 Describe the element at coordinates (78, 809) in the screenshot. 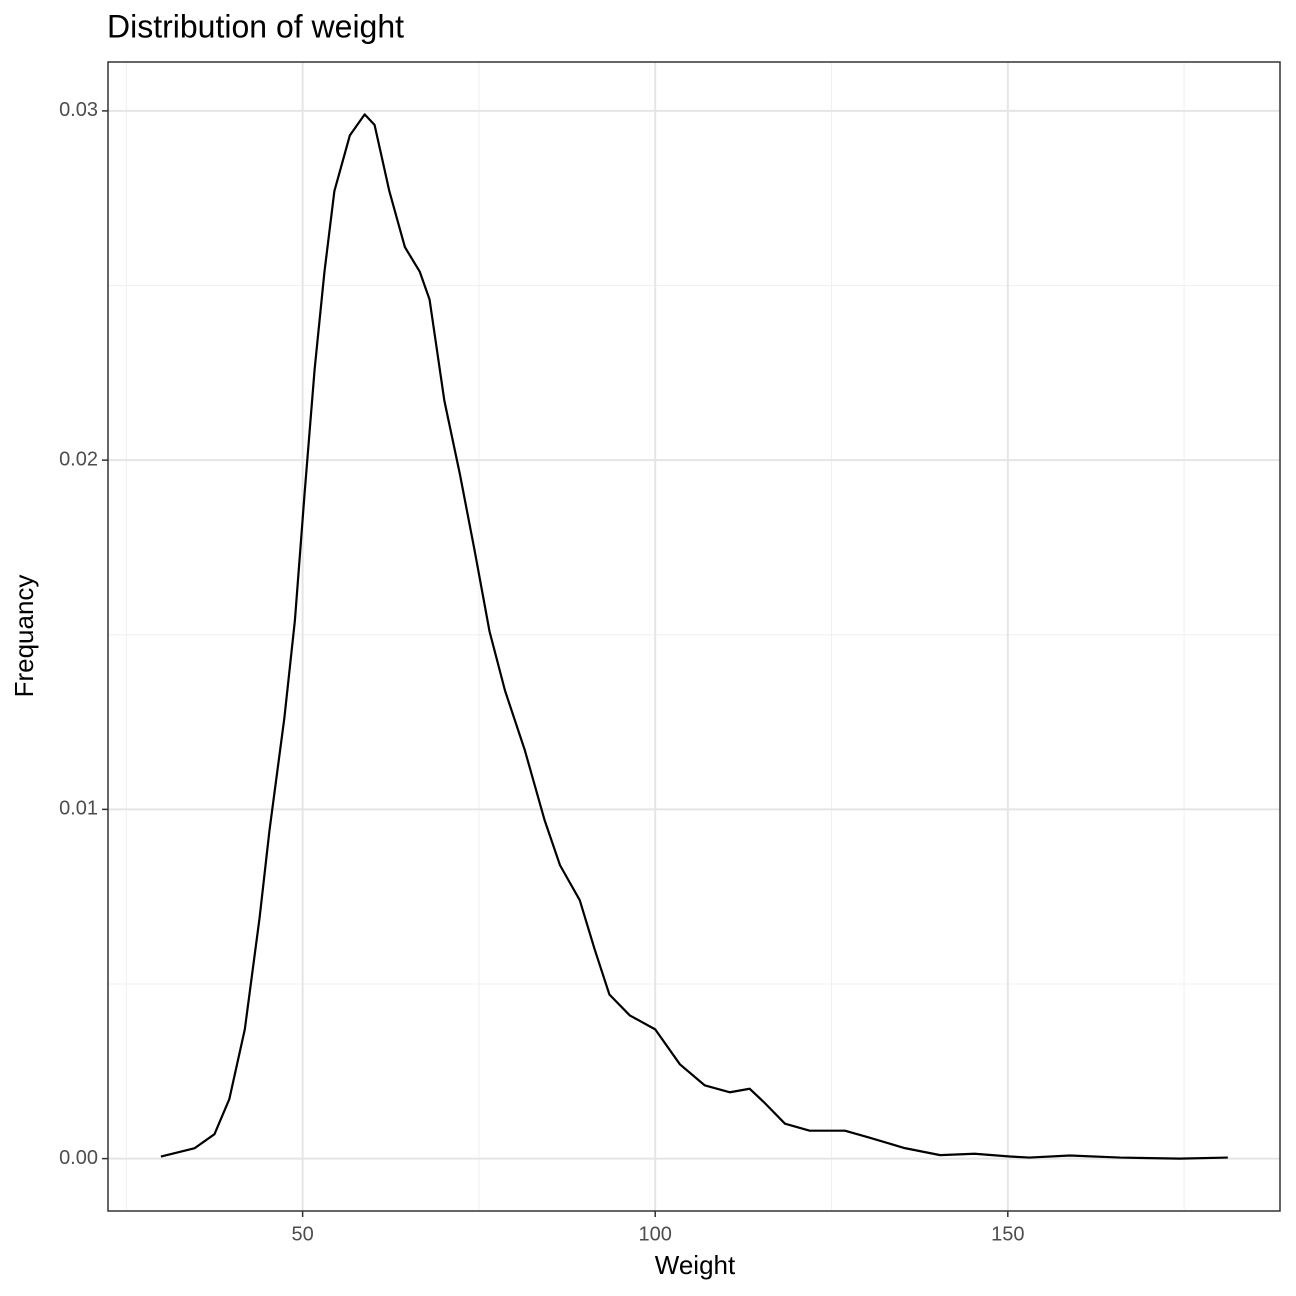

I see `y-tick-label: 0.01` at that location.